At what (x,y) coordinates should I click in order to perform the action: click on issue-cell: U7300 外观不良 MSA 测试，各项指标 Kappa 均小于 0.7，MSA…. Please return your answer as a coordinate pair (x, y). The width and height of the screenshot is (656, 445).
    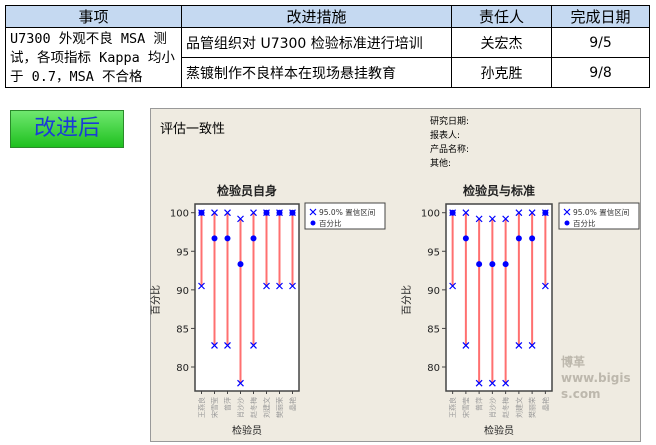
    Looking at the image, I should click on (93, 57).